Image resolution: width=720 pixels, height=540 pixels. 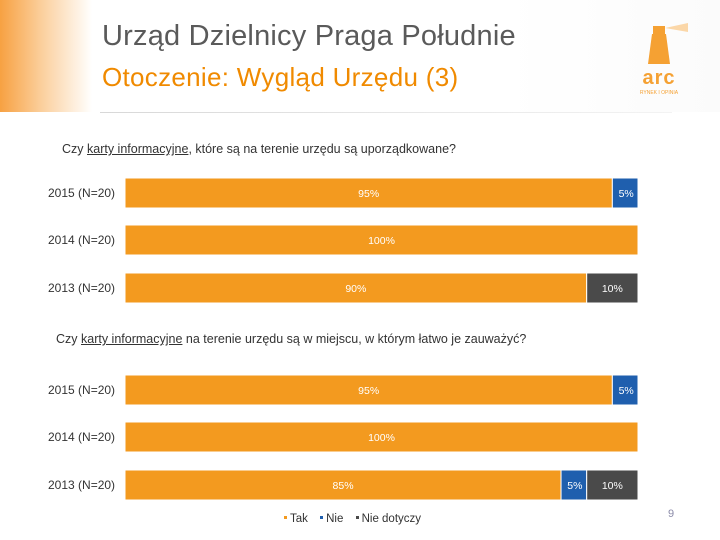 I want to click on page-subtitle: Otoczenie: Wygląd Urzędu (3), so click(x=280, y=77).